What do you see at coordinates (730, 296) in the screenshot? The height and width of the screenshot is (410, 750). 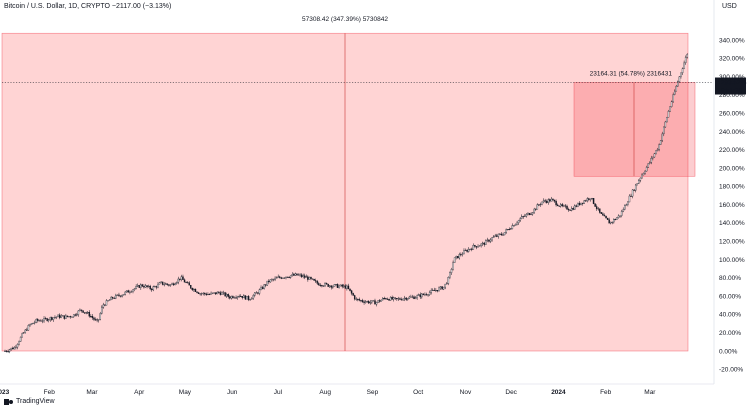 I see `y-tick-label: 60.00%` at bounding box center [730, 296].